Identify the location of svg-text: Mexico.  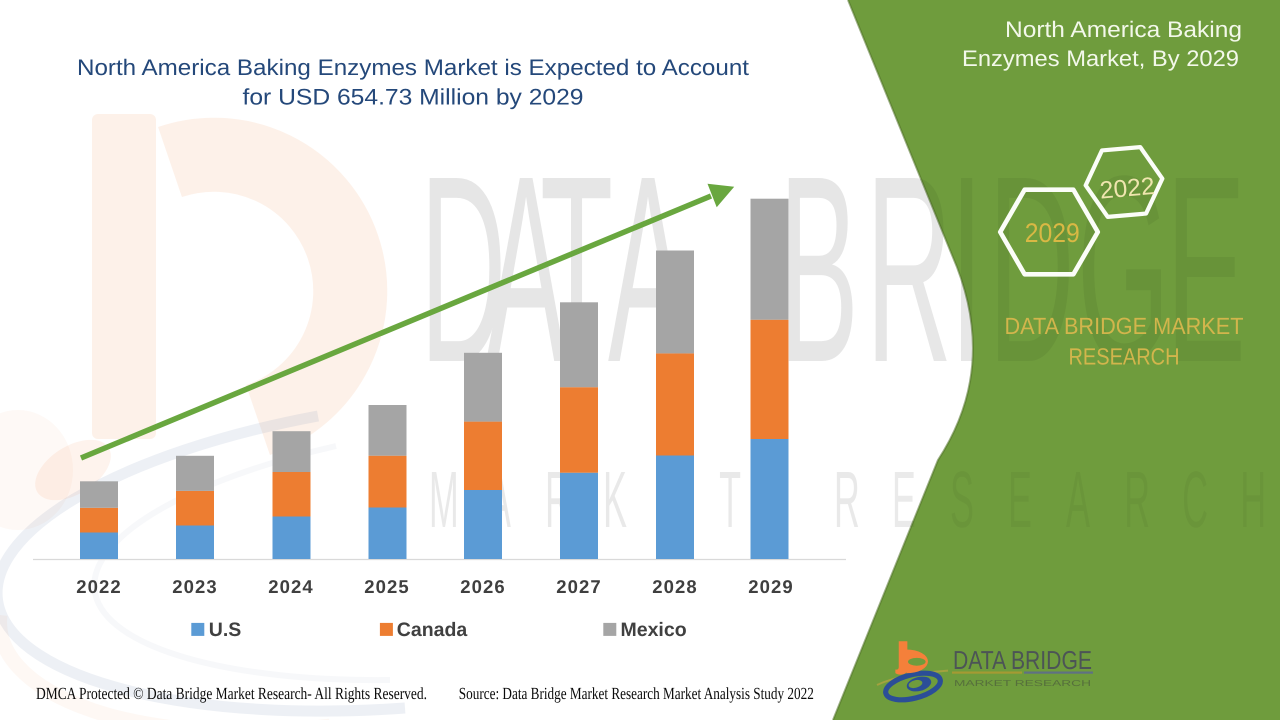
(654, 630).